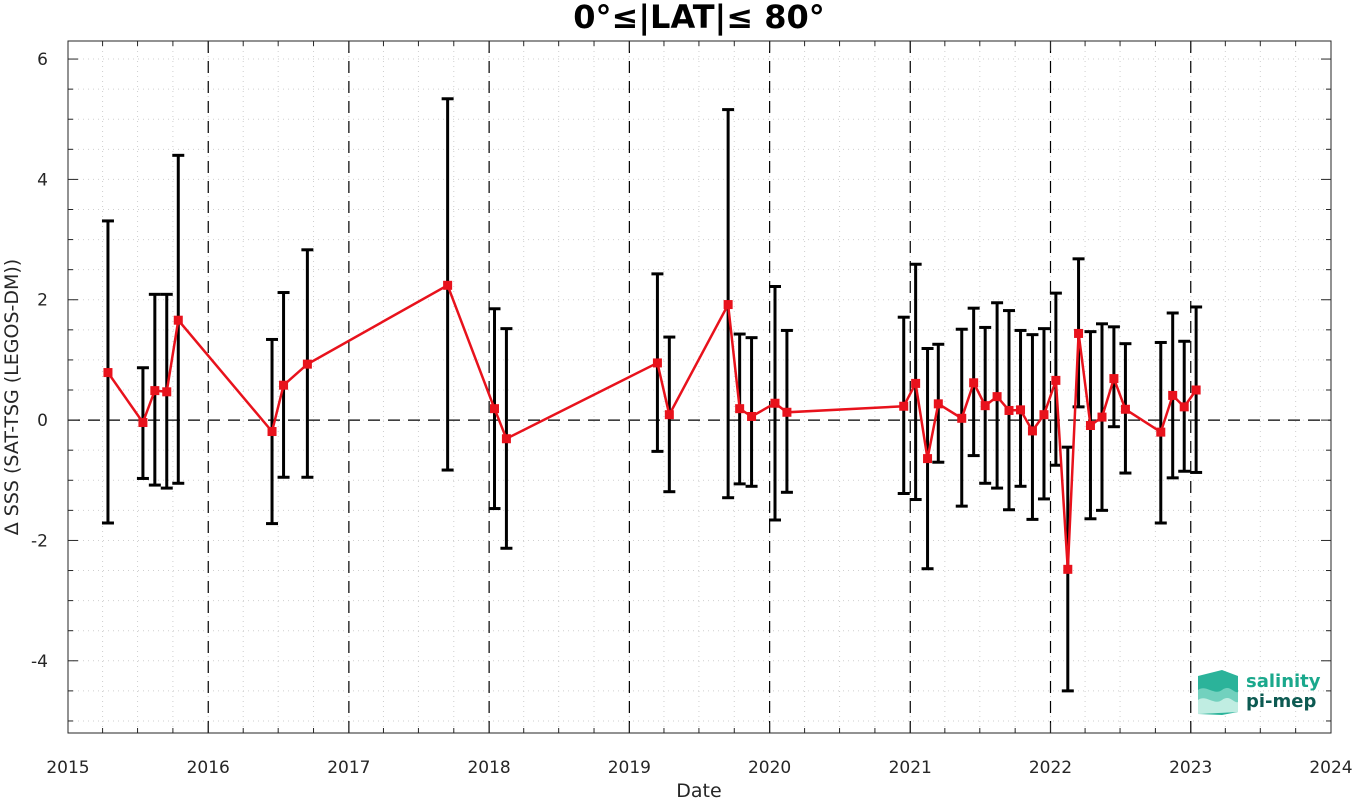 The height and width of the screenshot is (801, 1356). I want to click on x-tick-label: 2018, so click(488, 768).